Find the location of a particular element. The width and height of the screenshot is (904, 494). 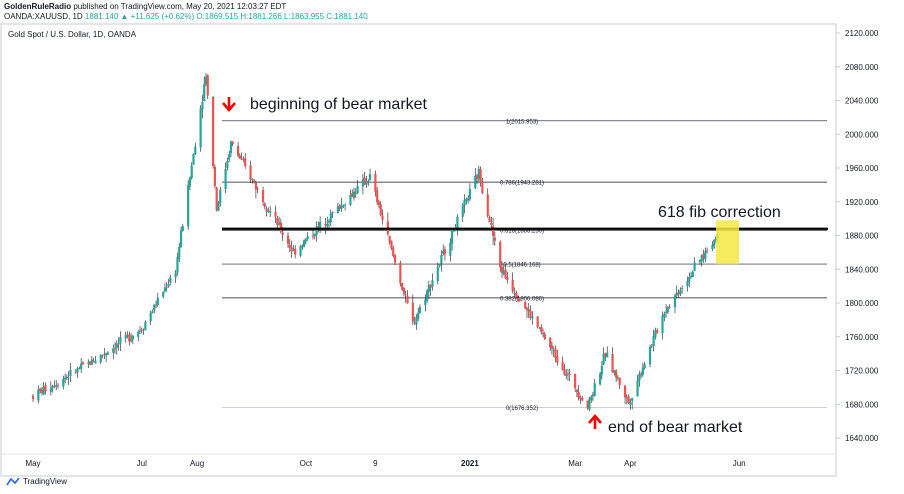

x-tick-label: Jul is located at coordinates (142, 463).